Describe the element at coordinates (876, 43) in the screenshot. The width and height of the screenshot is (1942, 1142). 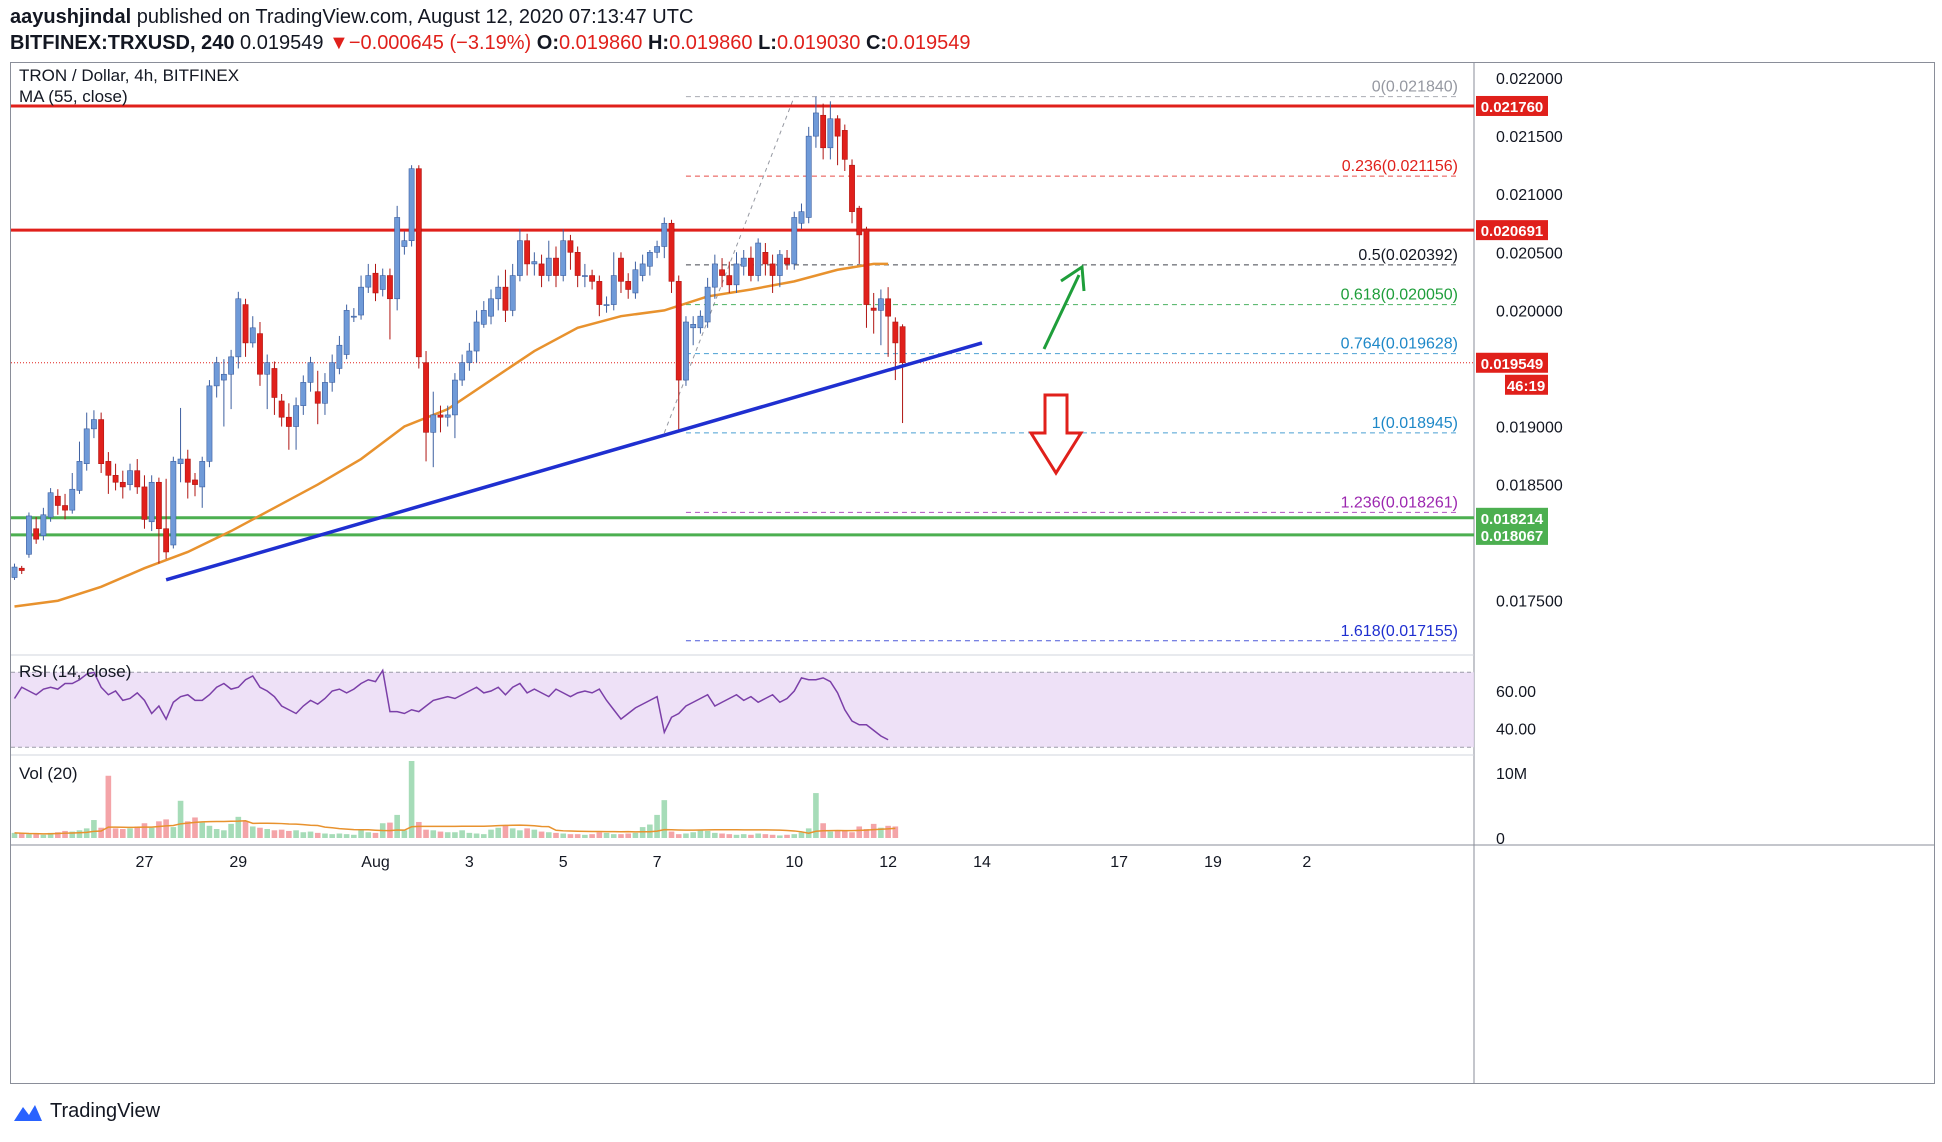
I see `close-label: C:` at that location.